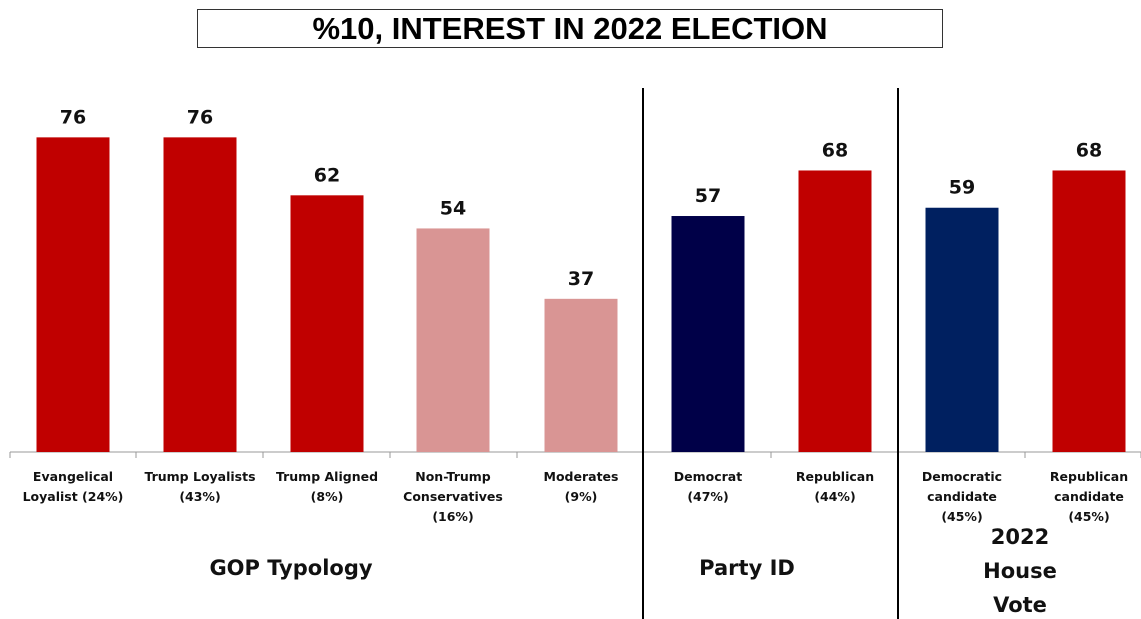 The height and width of the screenshot is (619, 1141). What do you see at coordinates (327, 476) in the screenshot?
I see `category-label: Trump Aligned` at bounding box center [327, 476].